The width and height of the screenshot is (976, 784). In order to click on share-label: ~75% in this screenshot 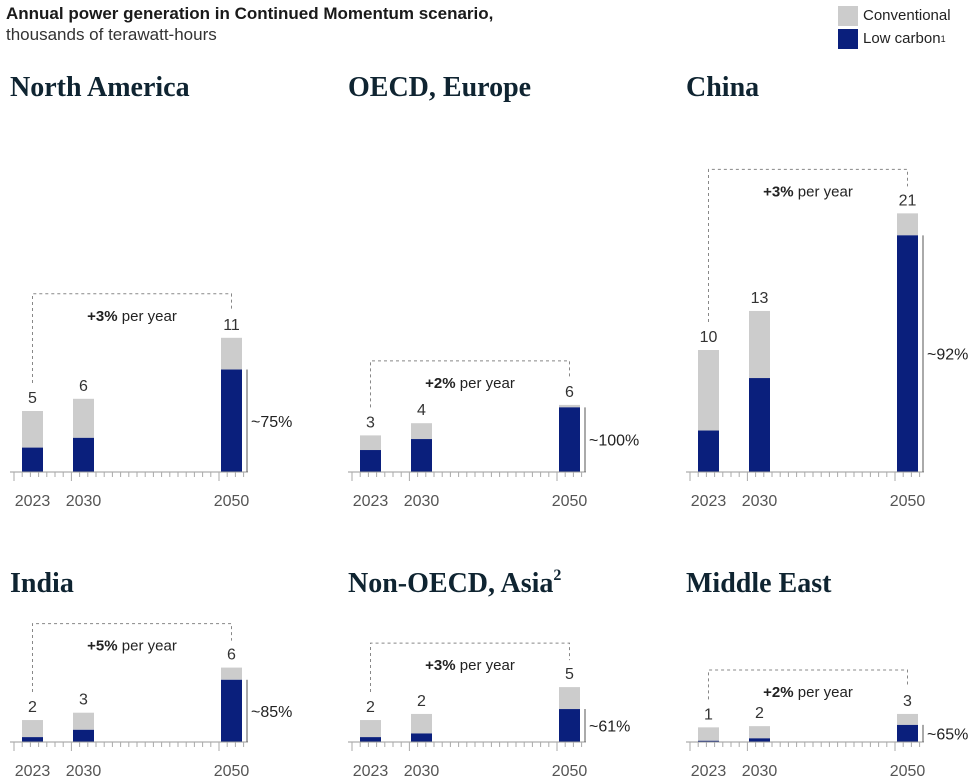, I will do `click(271, 422)`.